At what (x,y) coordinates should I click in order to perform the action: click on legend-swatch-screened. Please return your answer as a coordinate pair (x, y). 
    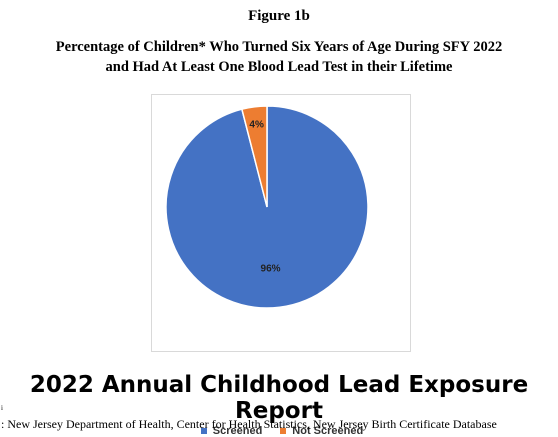
    Looking at the image, I should click on (203, 431).